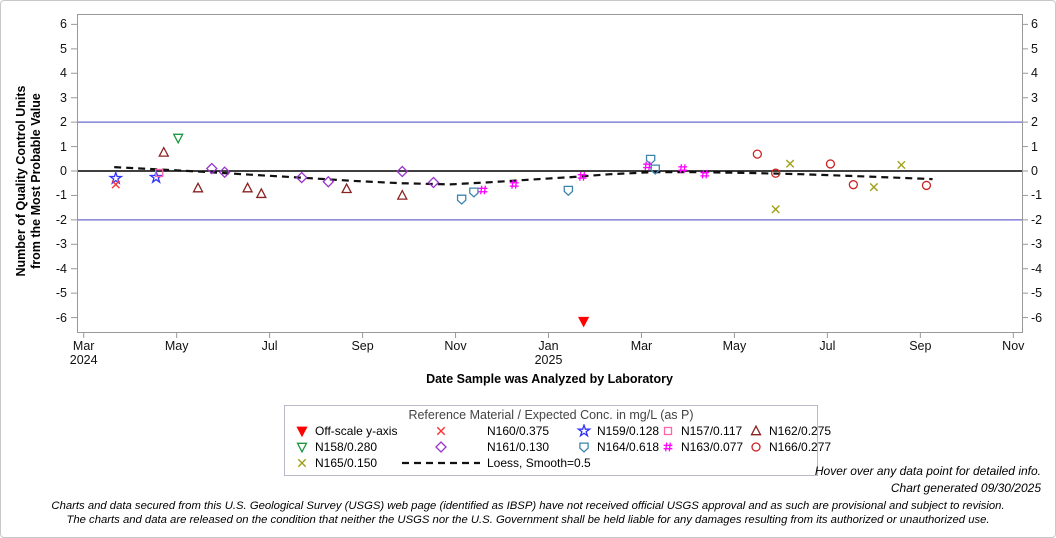 The height and width of the screenshot is (538, 1056). I want to click on y-tick-label-right: 1, so click(1034, 146).